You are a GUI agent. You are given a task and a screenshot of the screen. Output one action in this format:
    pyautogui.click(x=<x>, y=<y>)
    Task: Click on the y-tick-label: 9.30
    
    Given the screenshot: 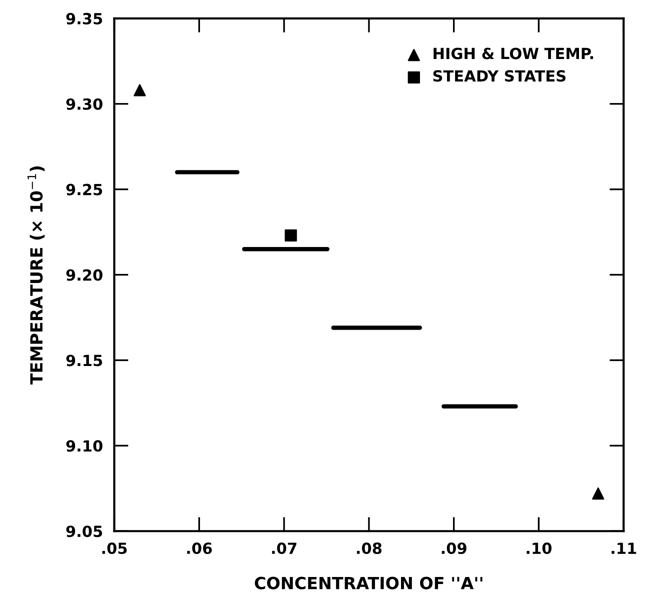 What is the action you would take?
    pyautogui.click(x=84, y=104)
    